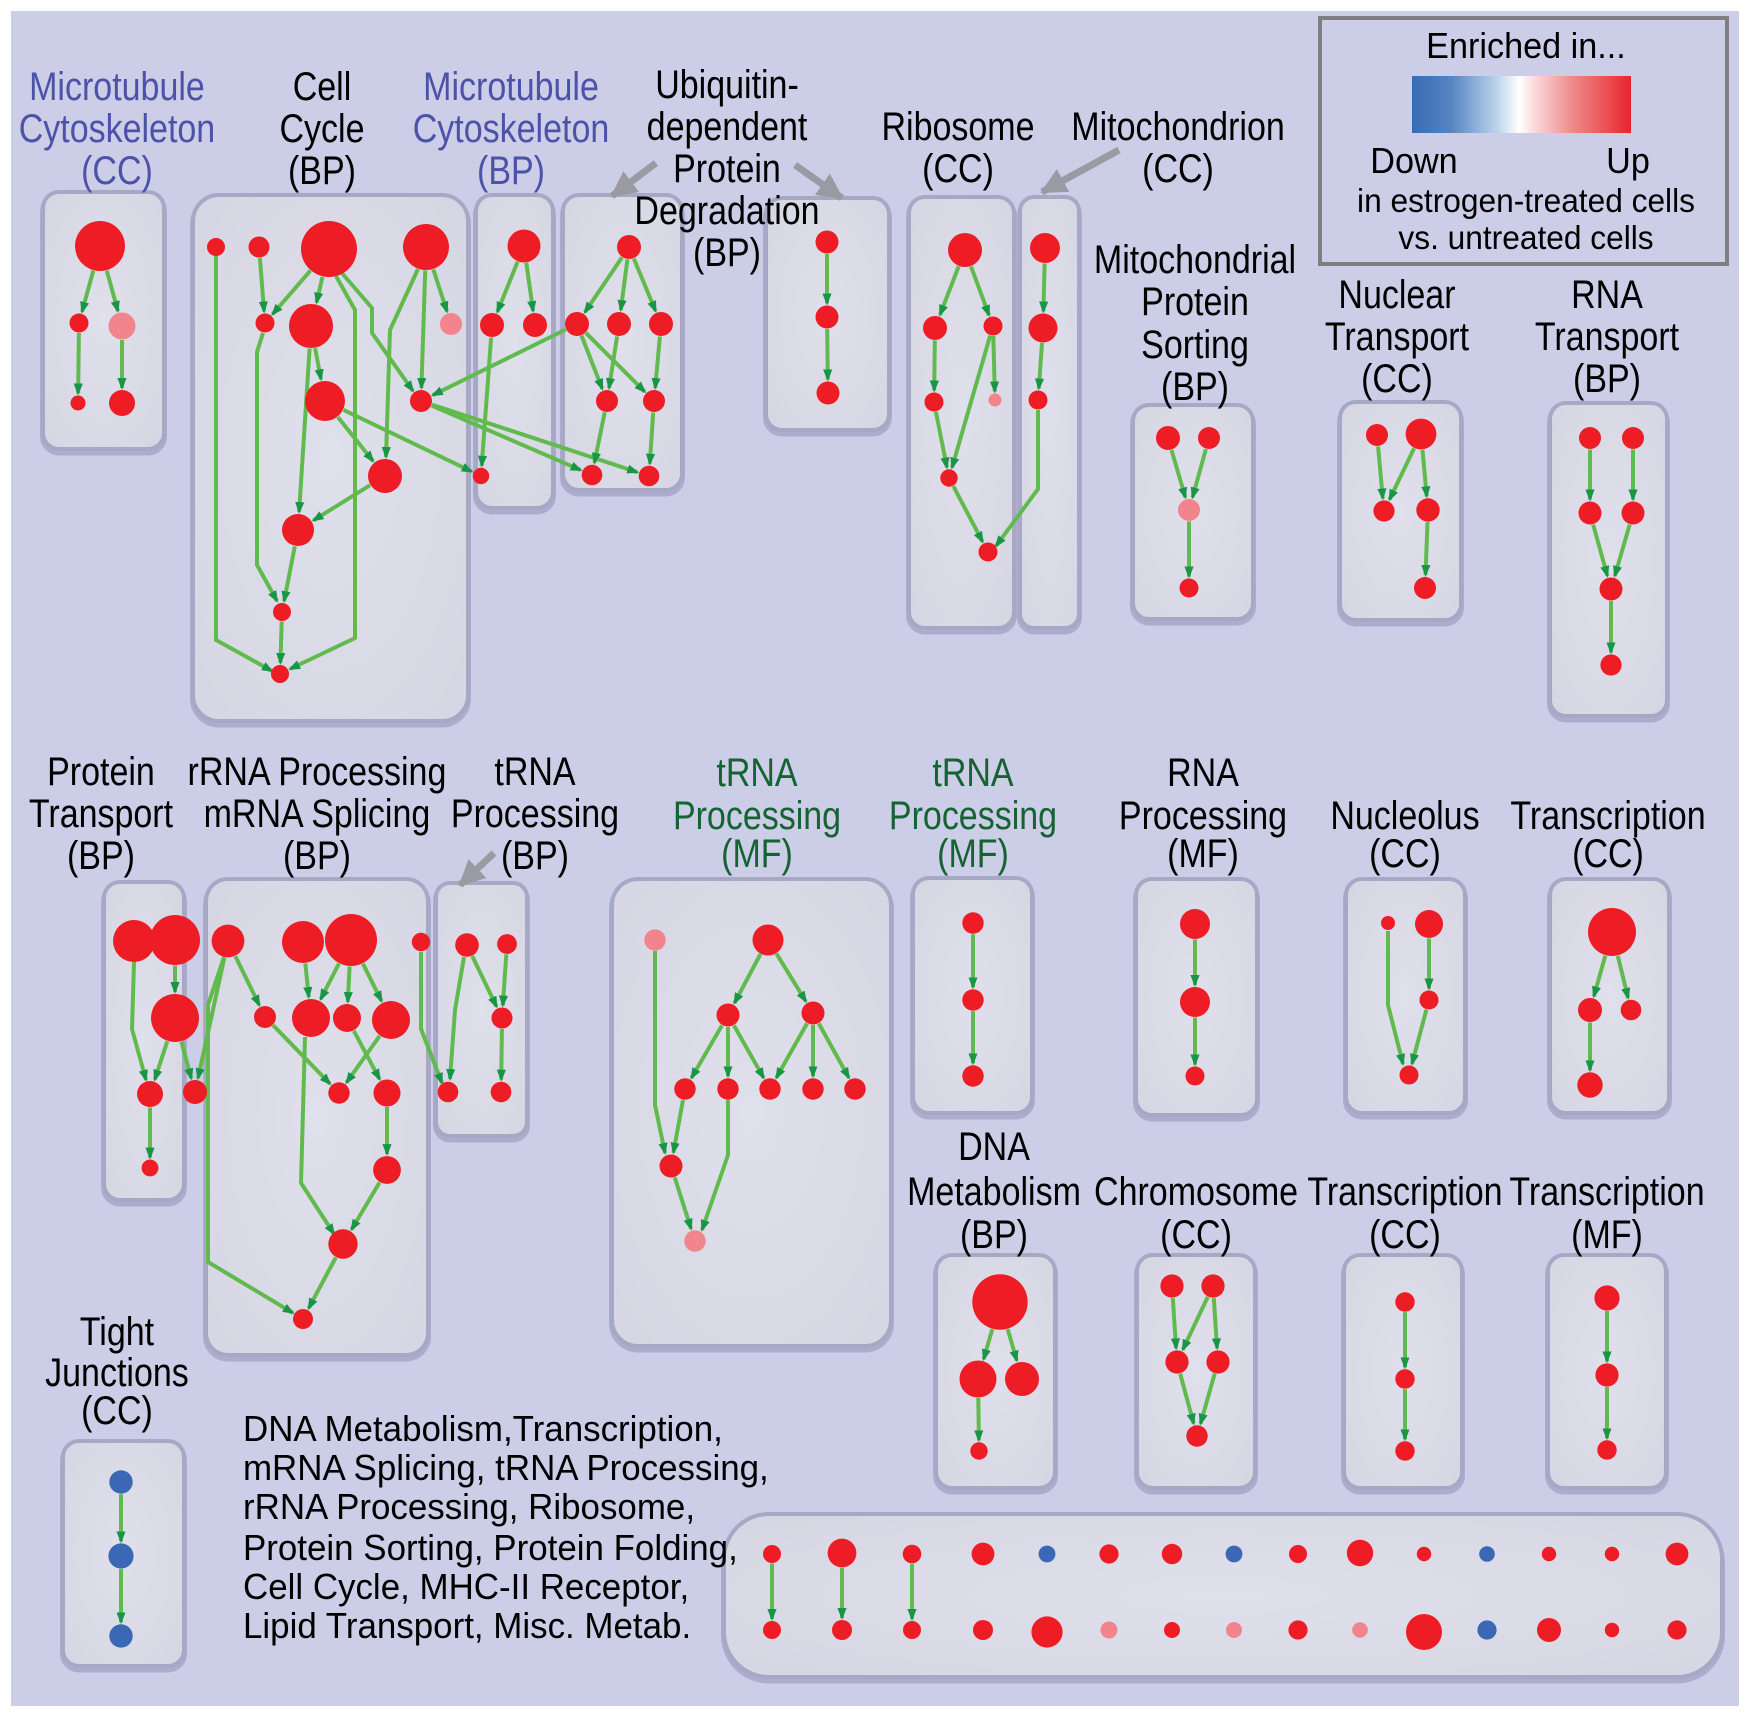 The image size is (1750, 1715). Describe the element at coordinates (994, 1145) in the screenshot. I see `svg-text: DNA` at that location.